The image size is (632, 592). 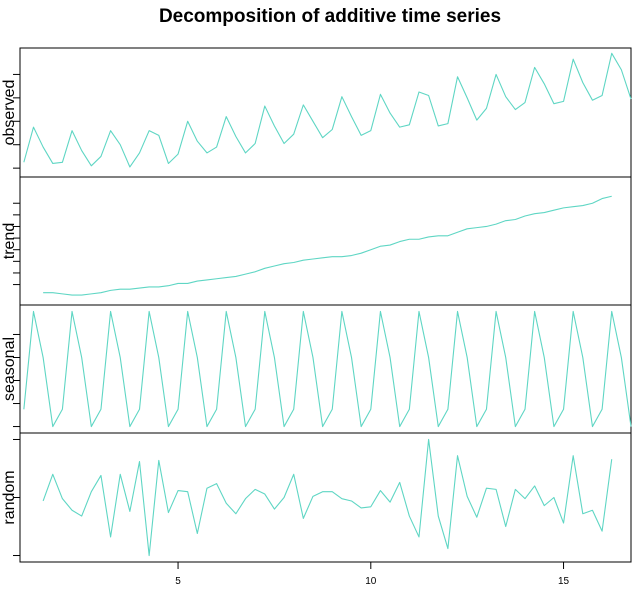 I want to click on x-tick-label: 5, so click(x=178, y=581).